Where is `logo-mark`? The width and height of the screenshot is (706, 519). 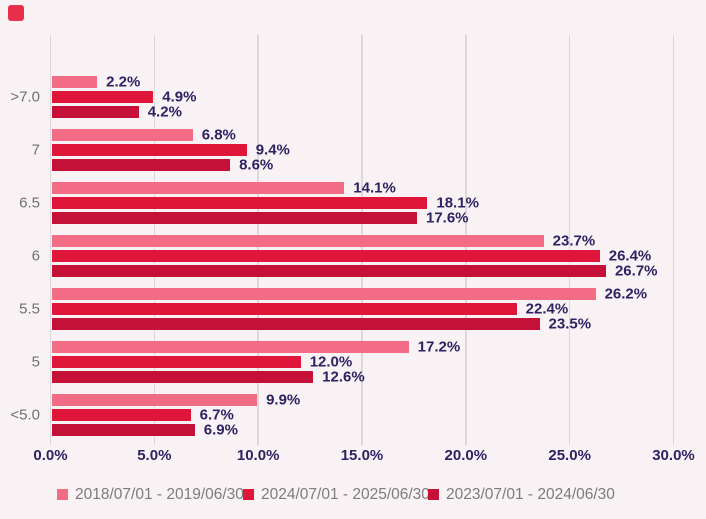
logo-mark is located at coordinates (16, 13).